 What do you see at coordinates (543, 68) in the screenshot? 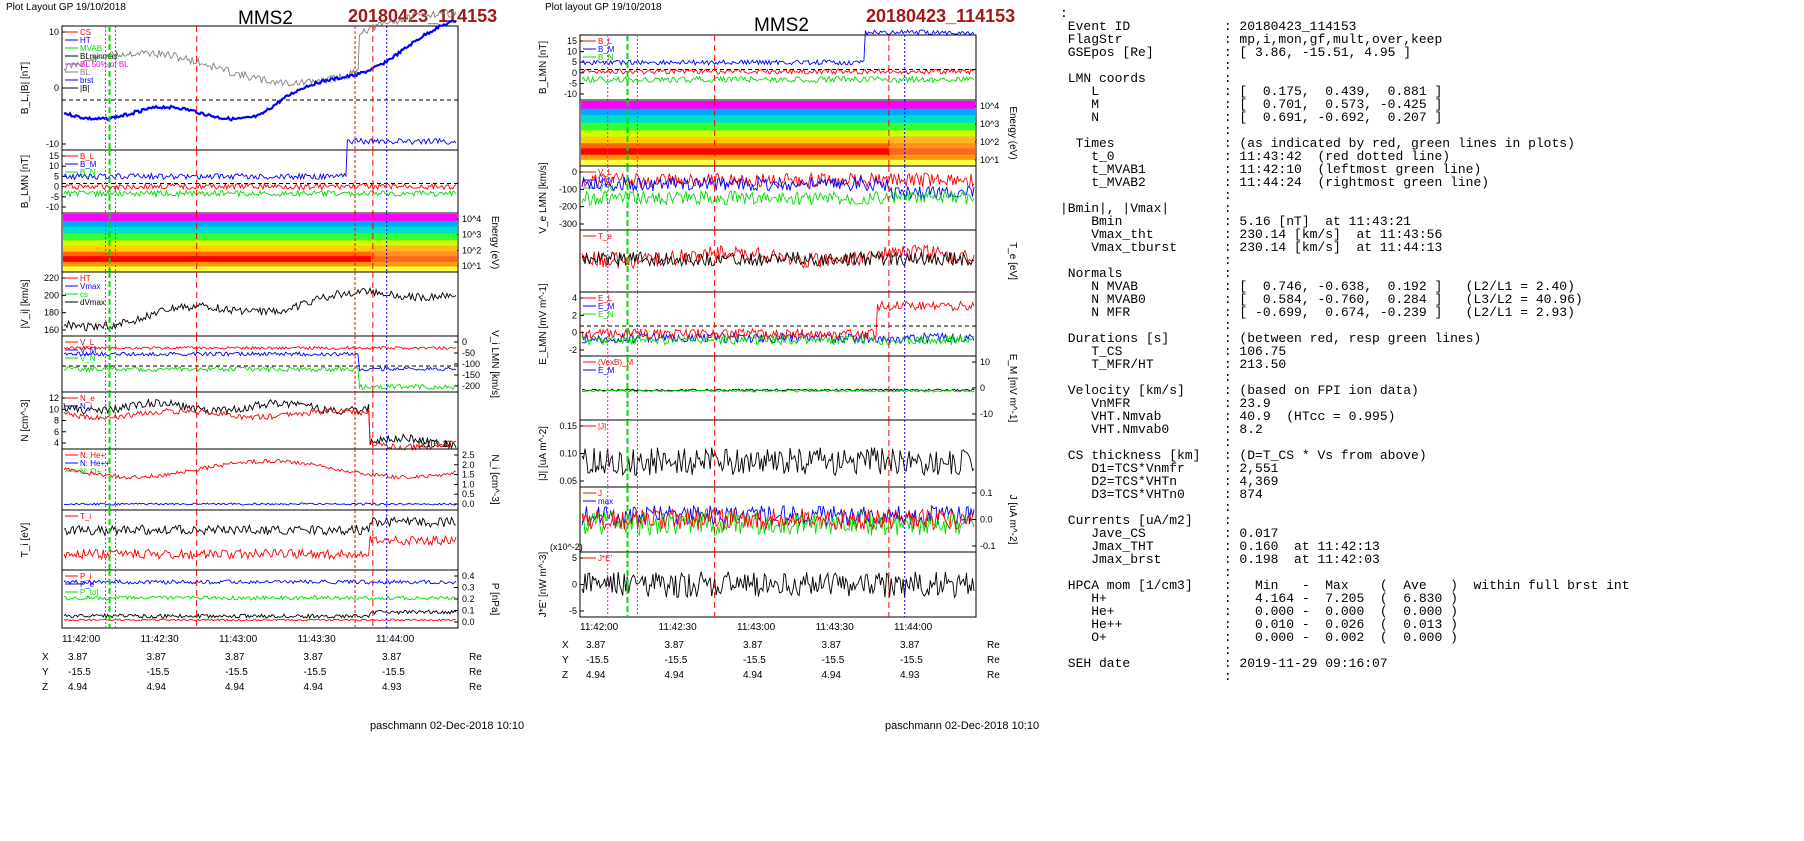
I see `y-axis-label: B_LMN [nT]` at bounding box center [543, 68].